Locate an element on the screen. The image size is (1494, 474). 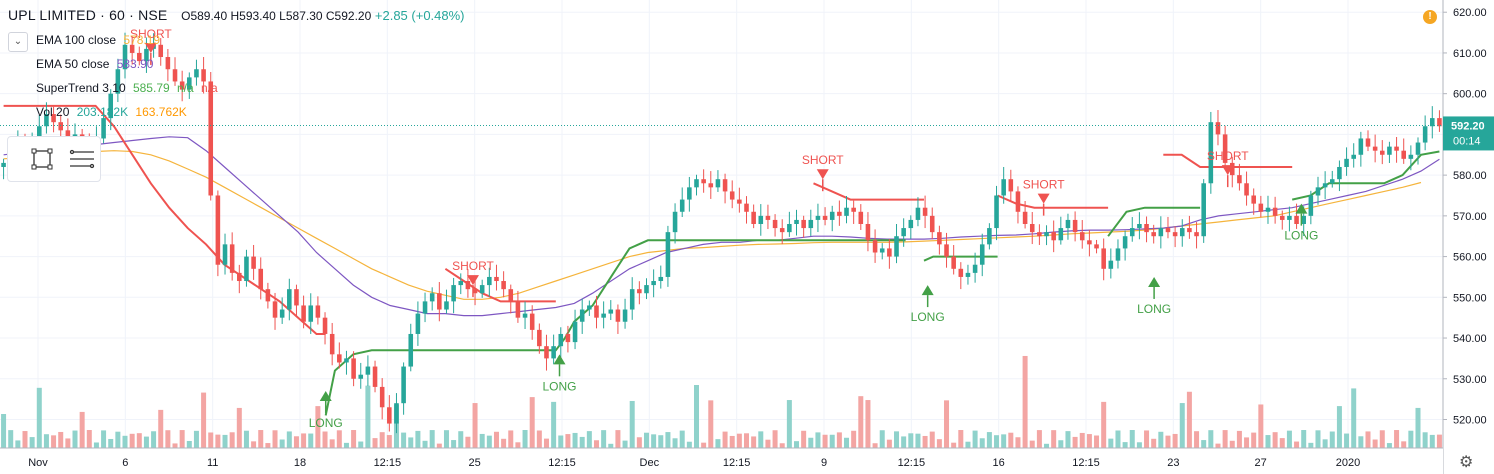
indicator-vol-20: Vol 20 203.182K 163.762K is located at coordinates (111, 112).